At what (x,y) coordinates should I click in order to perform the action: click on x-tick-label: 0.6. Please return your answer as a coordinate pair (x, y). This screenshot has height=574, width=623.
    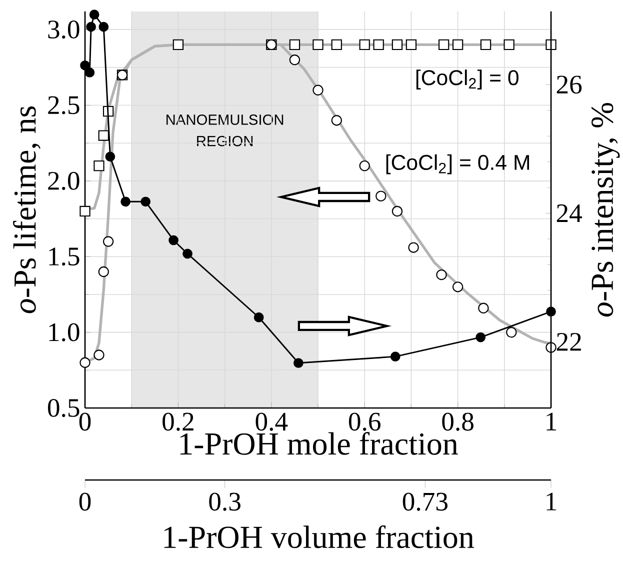
    Looking at the image, I should click on (364, 421).